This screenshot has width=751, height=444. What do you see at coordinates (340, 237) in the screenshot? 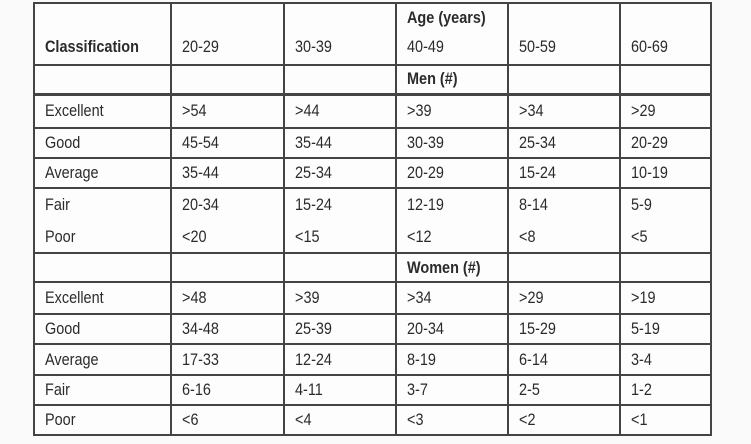
I see `value-cell: <15` at bounding box center [340, 237].